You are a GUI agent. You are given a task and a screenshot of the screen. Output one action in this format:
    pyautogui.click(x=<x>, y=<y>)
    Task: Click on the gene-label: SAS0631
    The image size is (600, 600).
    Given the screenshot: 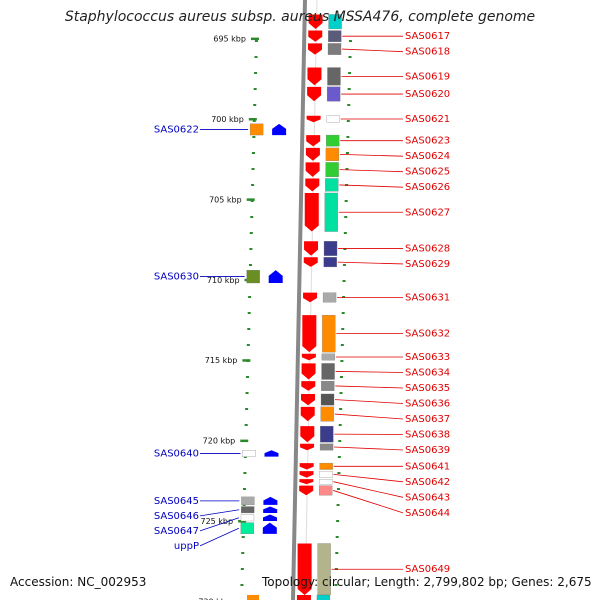 What is the action you would take?
    pyautogui.click(x=427, y=297)
    